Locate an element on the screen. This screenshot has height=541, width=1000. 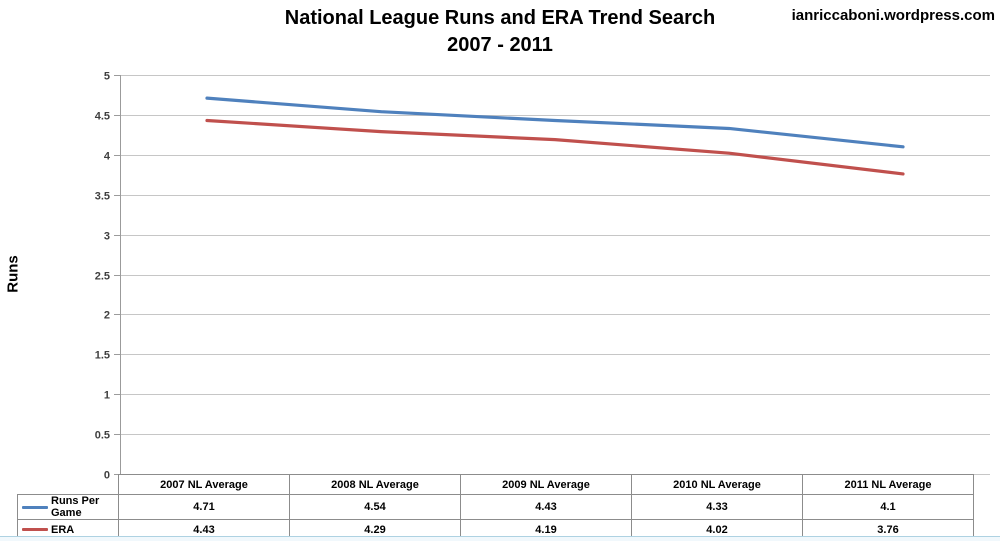
y-tick-label: 2.5 is located at coordinates (102, 277).